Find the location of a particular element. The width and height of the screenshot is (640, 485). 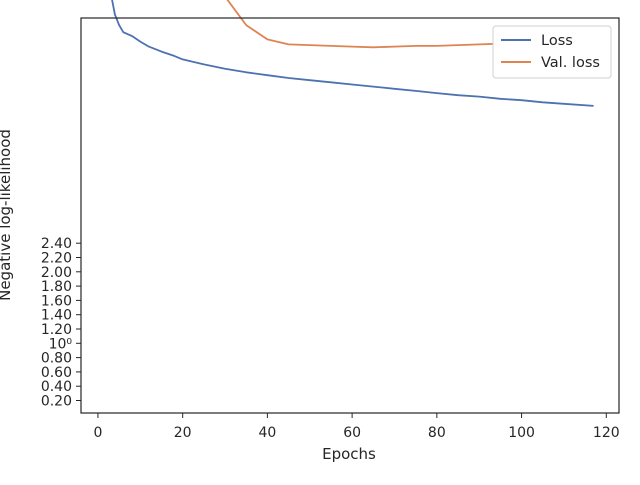

x-tick-label: 80 is located at coordinates (437, 433).